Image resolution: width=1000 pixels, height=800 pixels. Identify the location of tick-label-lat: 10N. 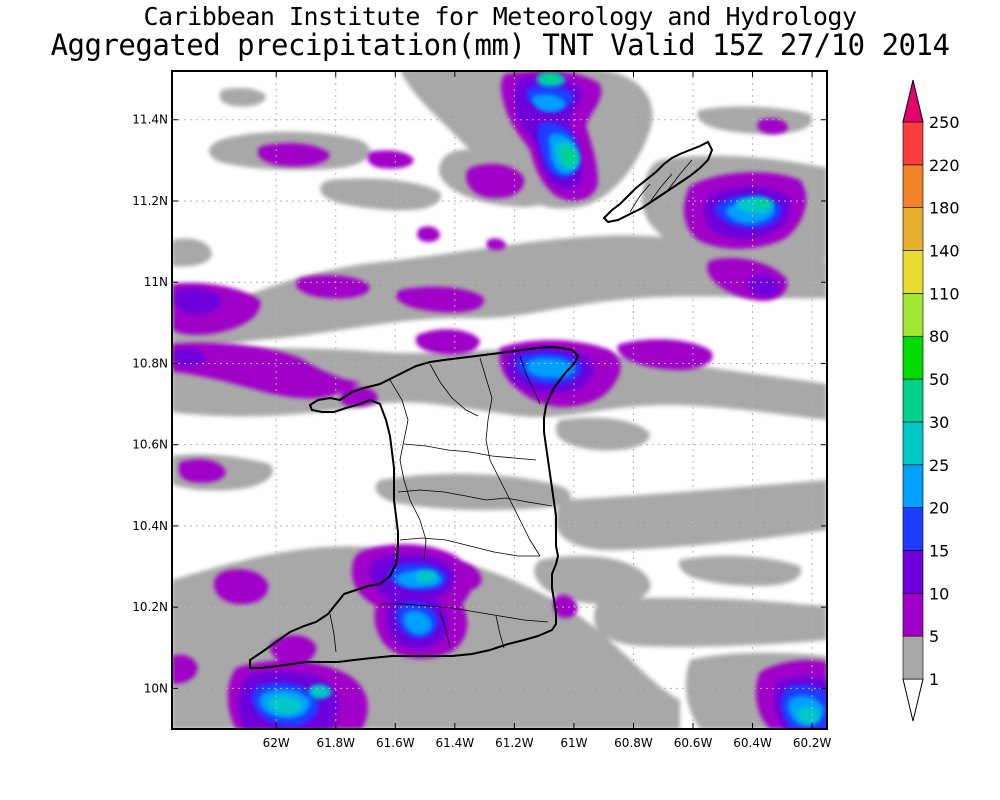
(156, 688).